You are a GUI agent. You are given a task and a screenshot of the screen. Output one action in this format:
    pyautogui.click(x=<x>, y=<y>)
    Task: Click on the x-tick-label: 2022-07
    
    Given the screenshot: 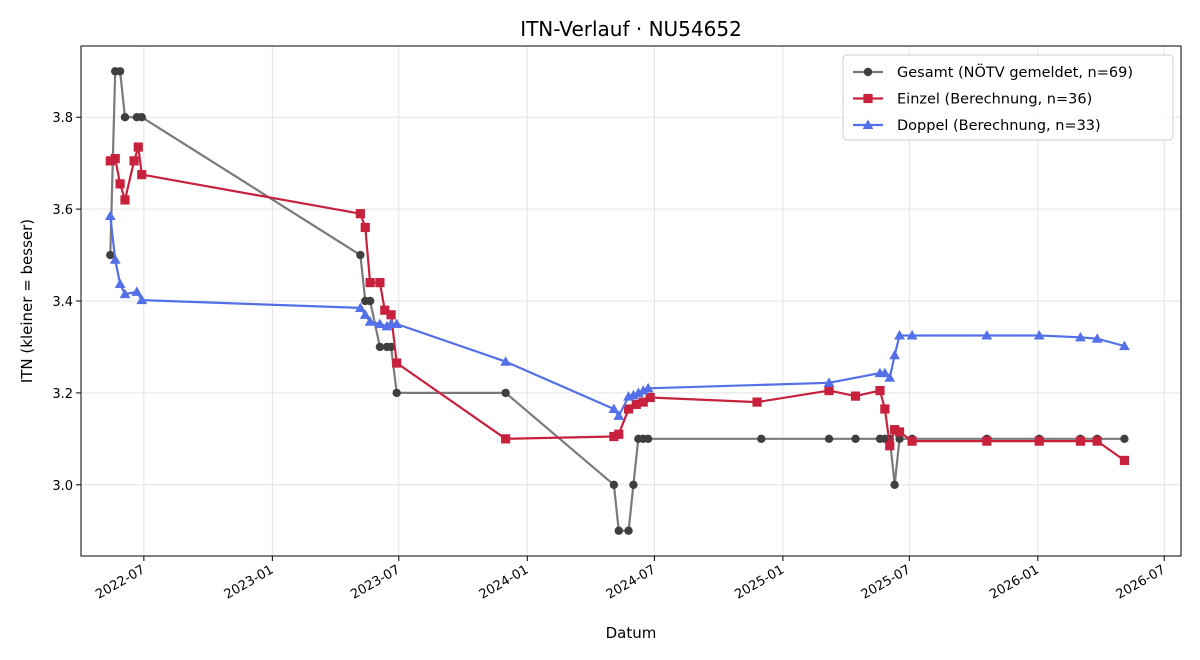 What is the action you would take?
    pyautogui.click(x=120, y=582)
    